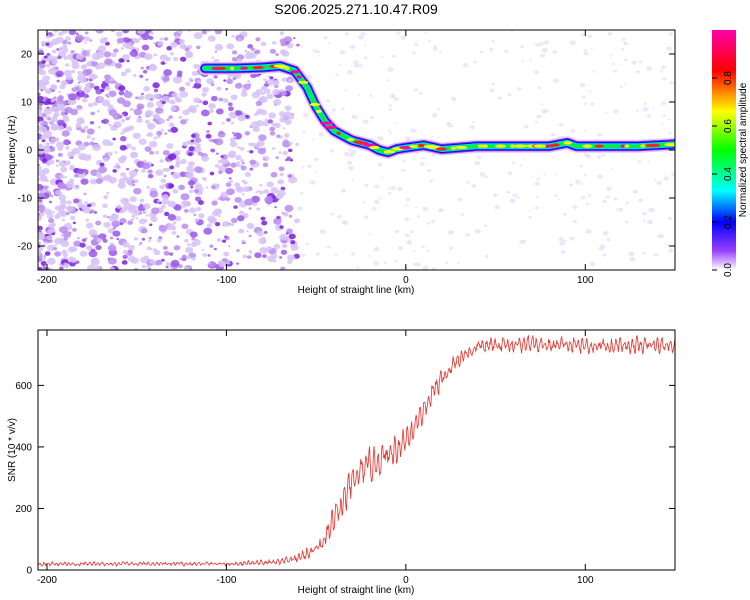 The height and width of the screenshot is (600, 750). What do you see at coordinates (728, 174) in the screenshot?
I see `colorbar-tick-label: 0.4` at bounding box center [728, 174].